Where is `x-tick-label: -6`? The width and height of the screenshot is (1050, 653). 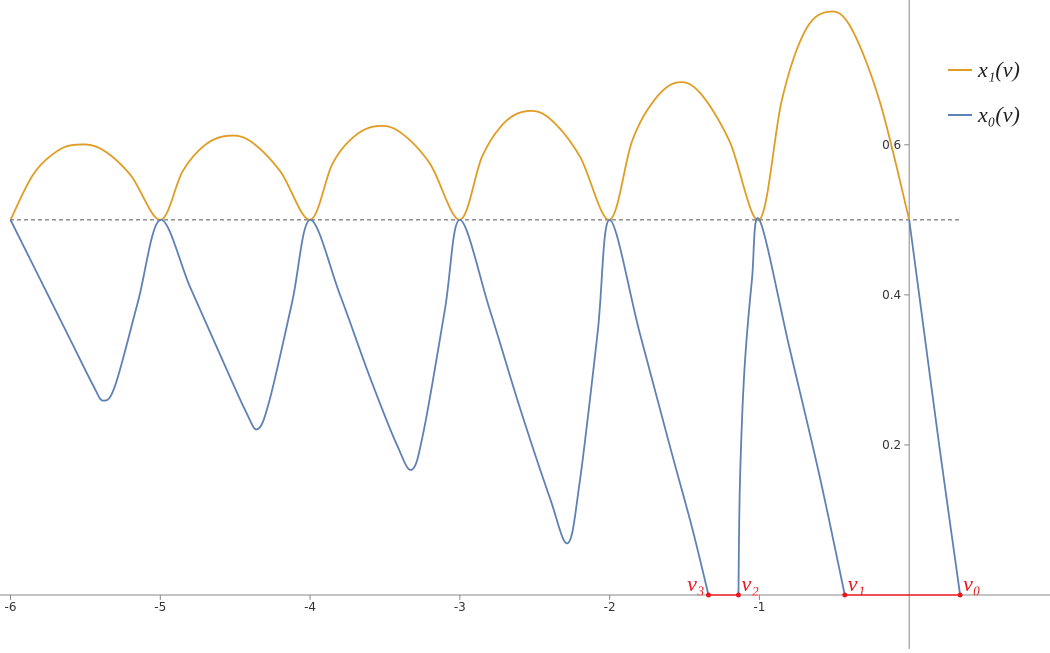 x-tick-label: -6 is located at coordinates (11, 607).